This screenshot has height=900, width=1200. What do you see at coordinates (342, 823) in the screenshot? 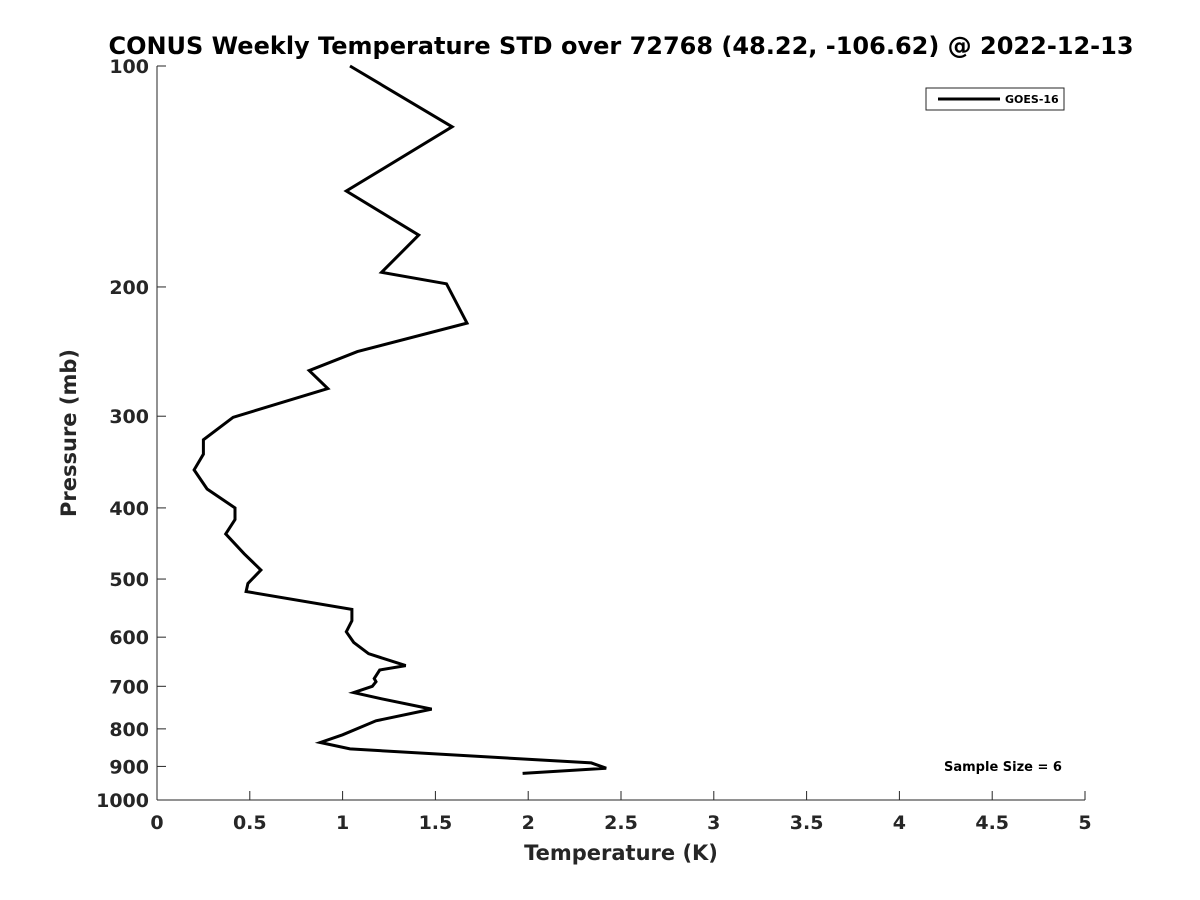
I see `x-tick-label: 1` at bounding box center [342, 823].